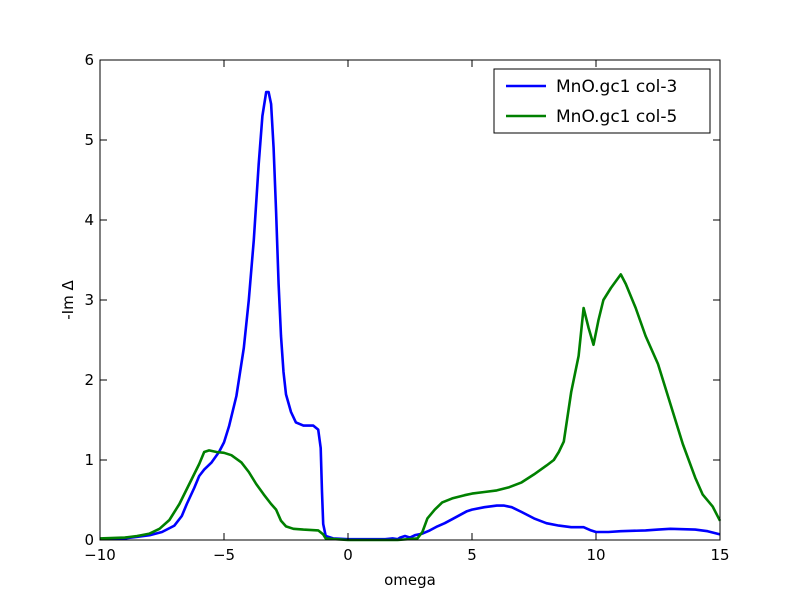  I want to click on legend: MnO.gc1 col-3 MnO.gc1 col-5, so click(602, 101).